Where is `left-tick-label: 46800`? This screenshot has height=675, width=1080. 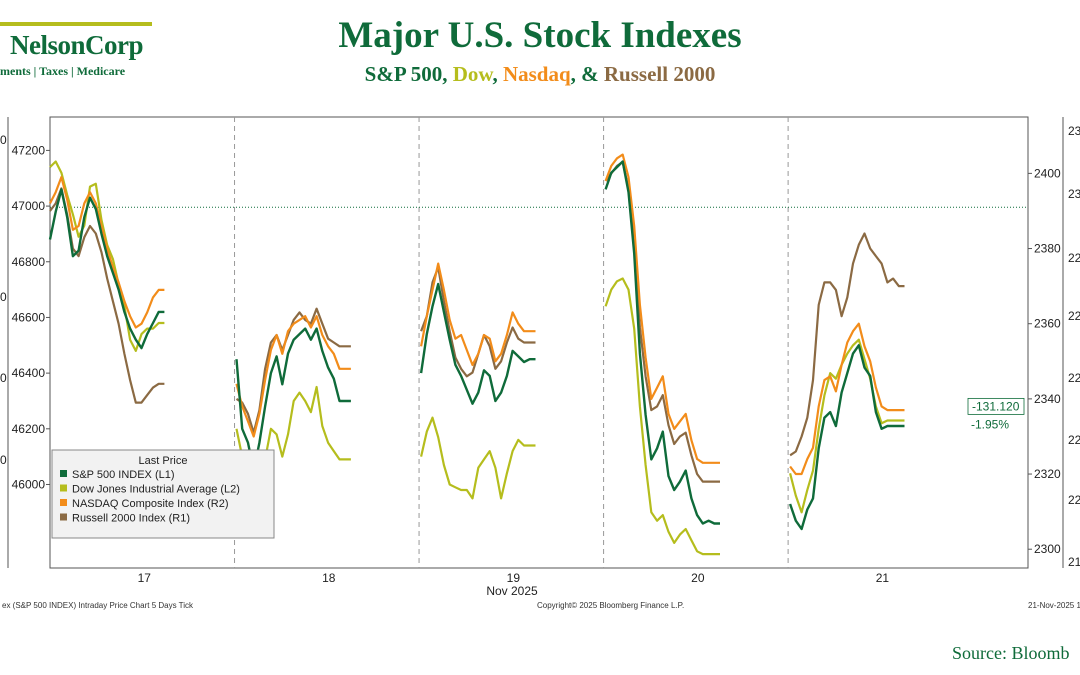
left-tick-label: 46800 is located at coordinates (29, 262).